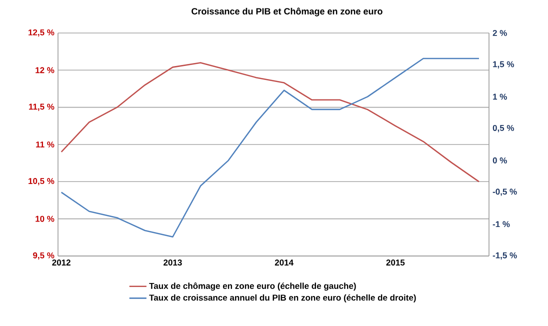  What do you see at coordinates (500, 97) in the screenshot?
I see `y2-tick-label: 1 %` at bounding box center [500, 97].